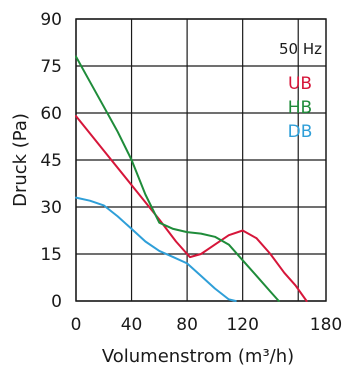 This screenshot has height=365, width=347. What do you see at coordinates (132, 325) in the screenshot?
I see `x-tick-label-1: 40` at bounding box center [132, 325].